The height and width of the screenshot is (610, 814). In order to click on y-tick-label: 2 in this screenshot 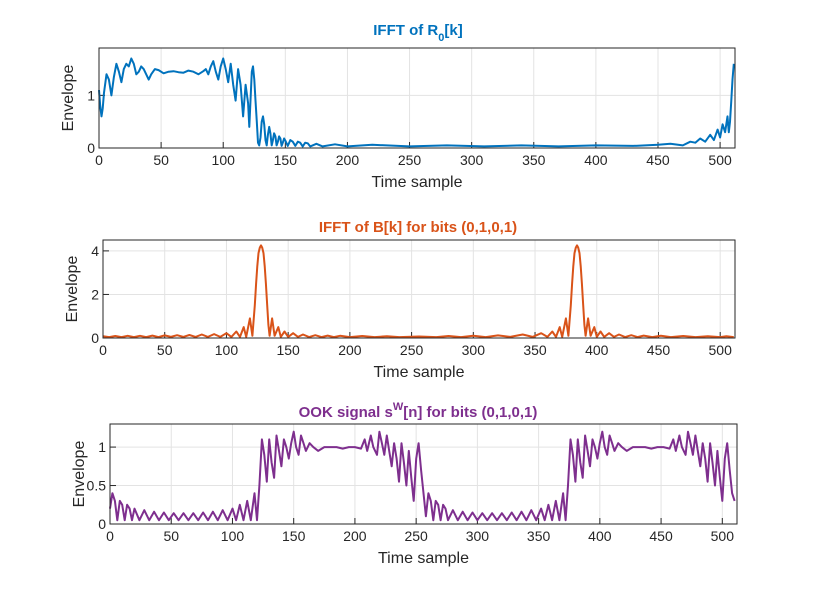, I will do `click(95, 294)`.